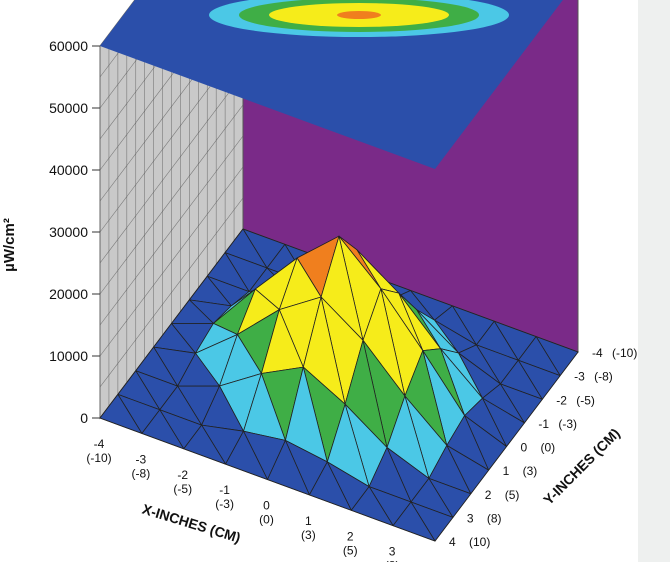  I want to click on x-tick-label-cm: (3), so click(308, 535).